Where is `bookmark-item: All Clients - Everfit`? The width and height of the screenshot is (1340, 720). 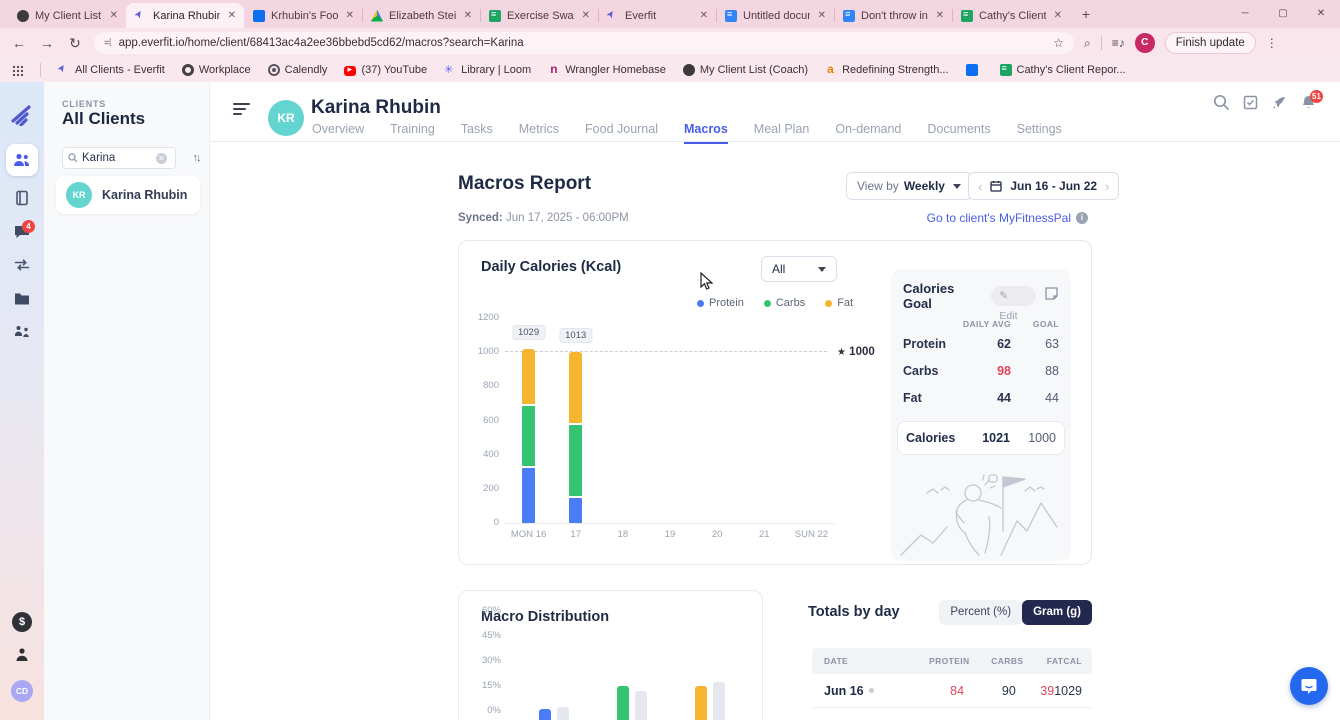 bookmark-item: All Clients - Everfit is located at coordinates (111, 70).